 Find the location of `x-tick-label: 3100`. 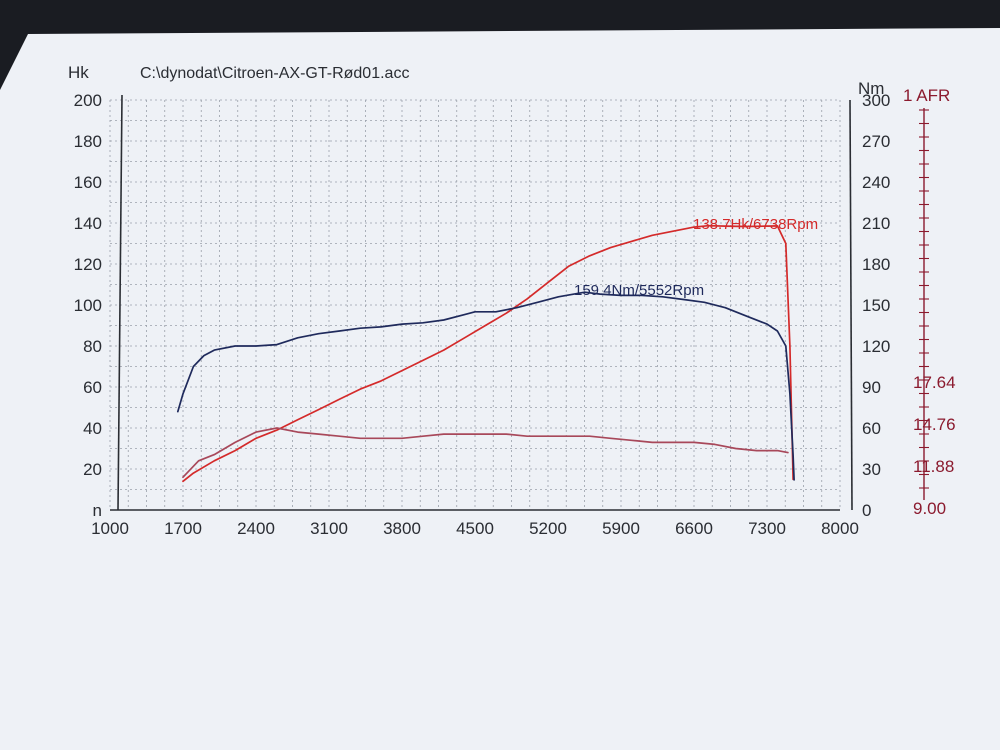

x-tick-label: 3100 is located at coordinates (329, 528).